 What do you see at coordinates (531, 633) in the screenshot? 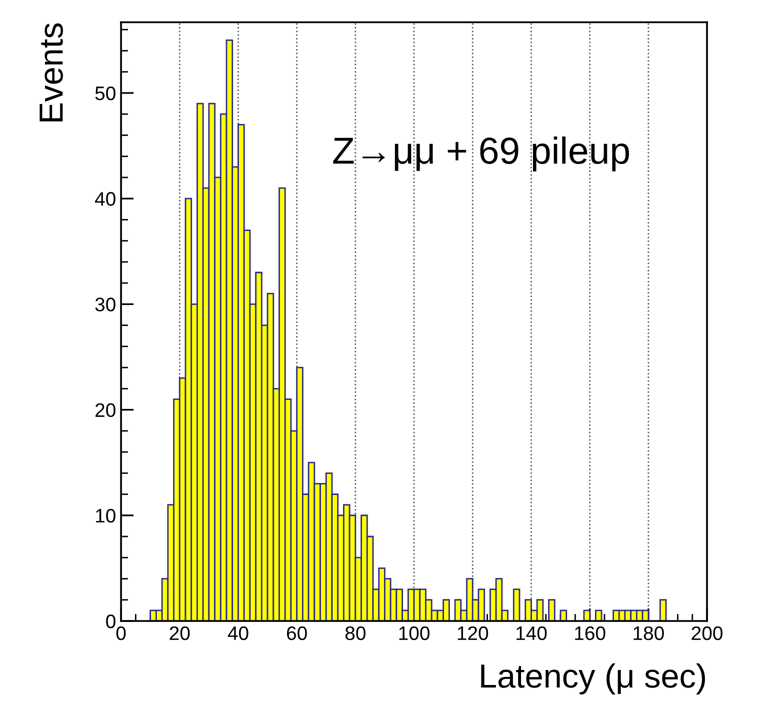
I see `x-tick-label: 140` at bounding box center [531, 633].